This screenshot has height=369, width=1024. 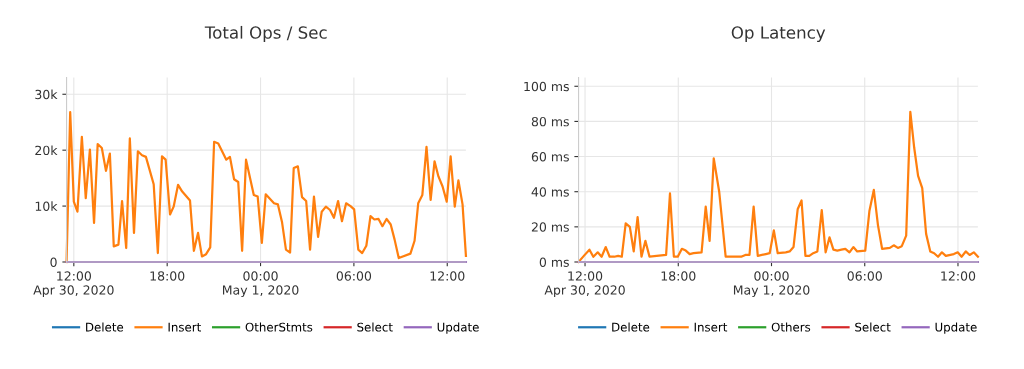 I want to click on y-tick-label: 20k, so click(x=46, y=150).